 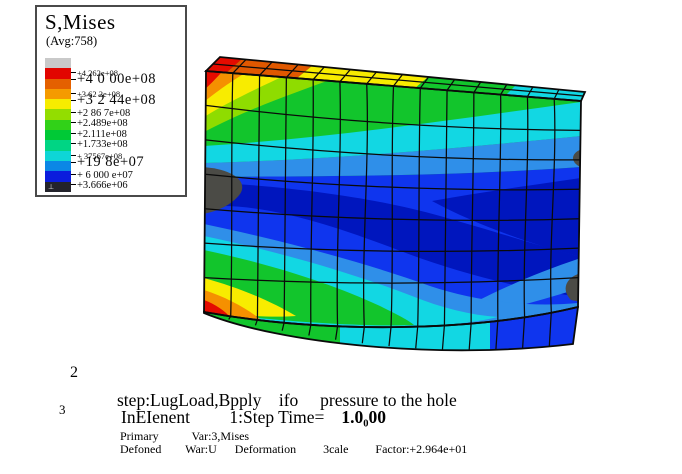 I want to click on legend-min-marker-icon: ⊥, so click(x=51, y=186).